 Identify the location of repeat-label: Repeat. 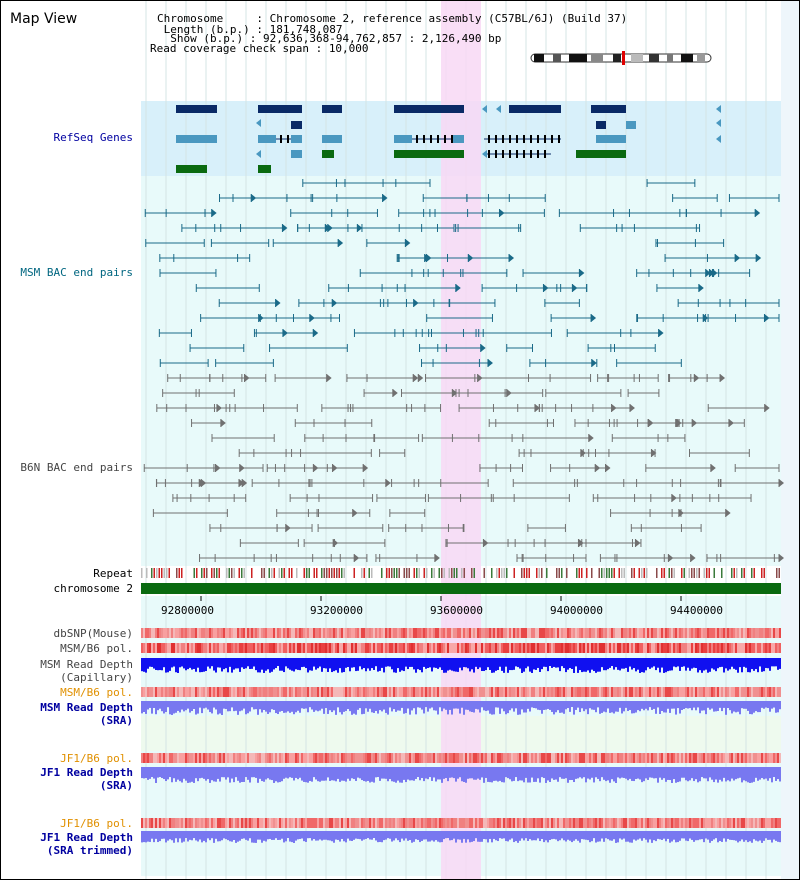
(113, 573).